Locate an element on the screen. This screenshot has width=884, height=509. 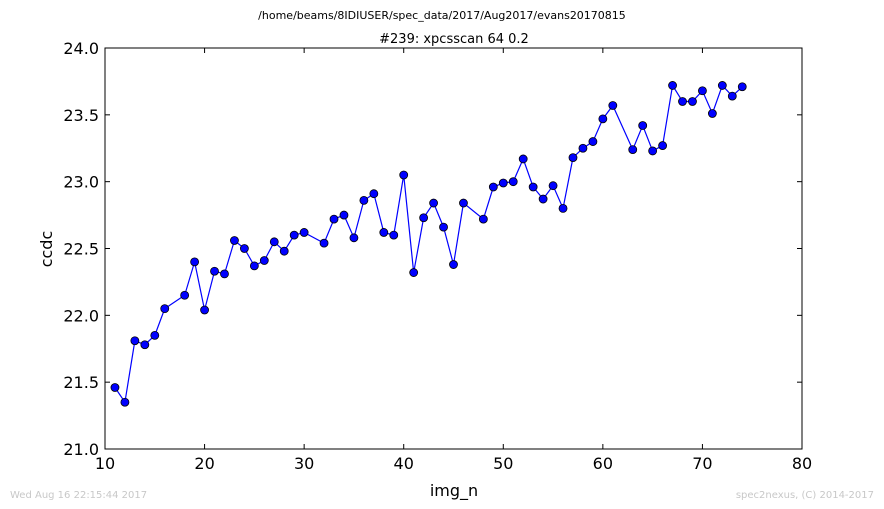
footer-credit: spec2nexus, (C) 2014-2017 is located at coordinates (804, 495).